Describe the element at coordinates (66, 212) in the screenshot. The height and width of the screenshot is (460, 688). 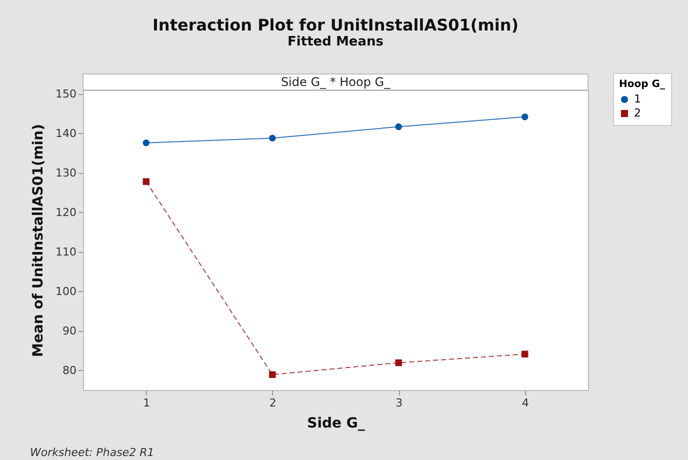
I see `y-tick-label: 120` at that location.